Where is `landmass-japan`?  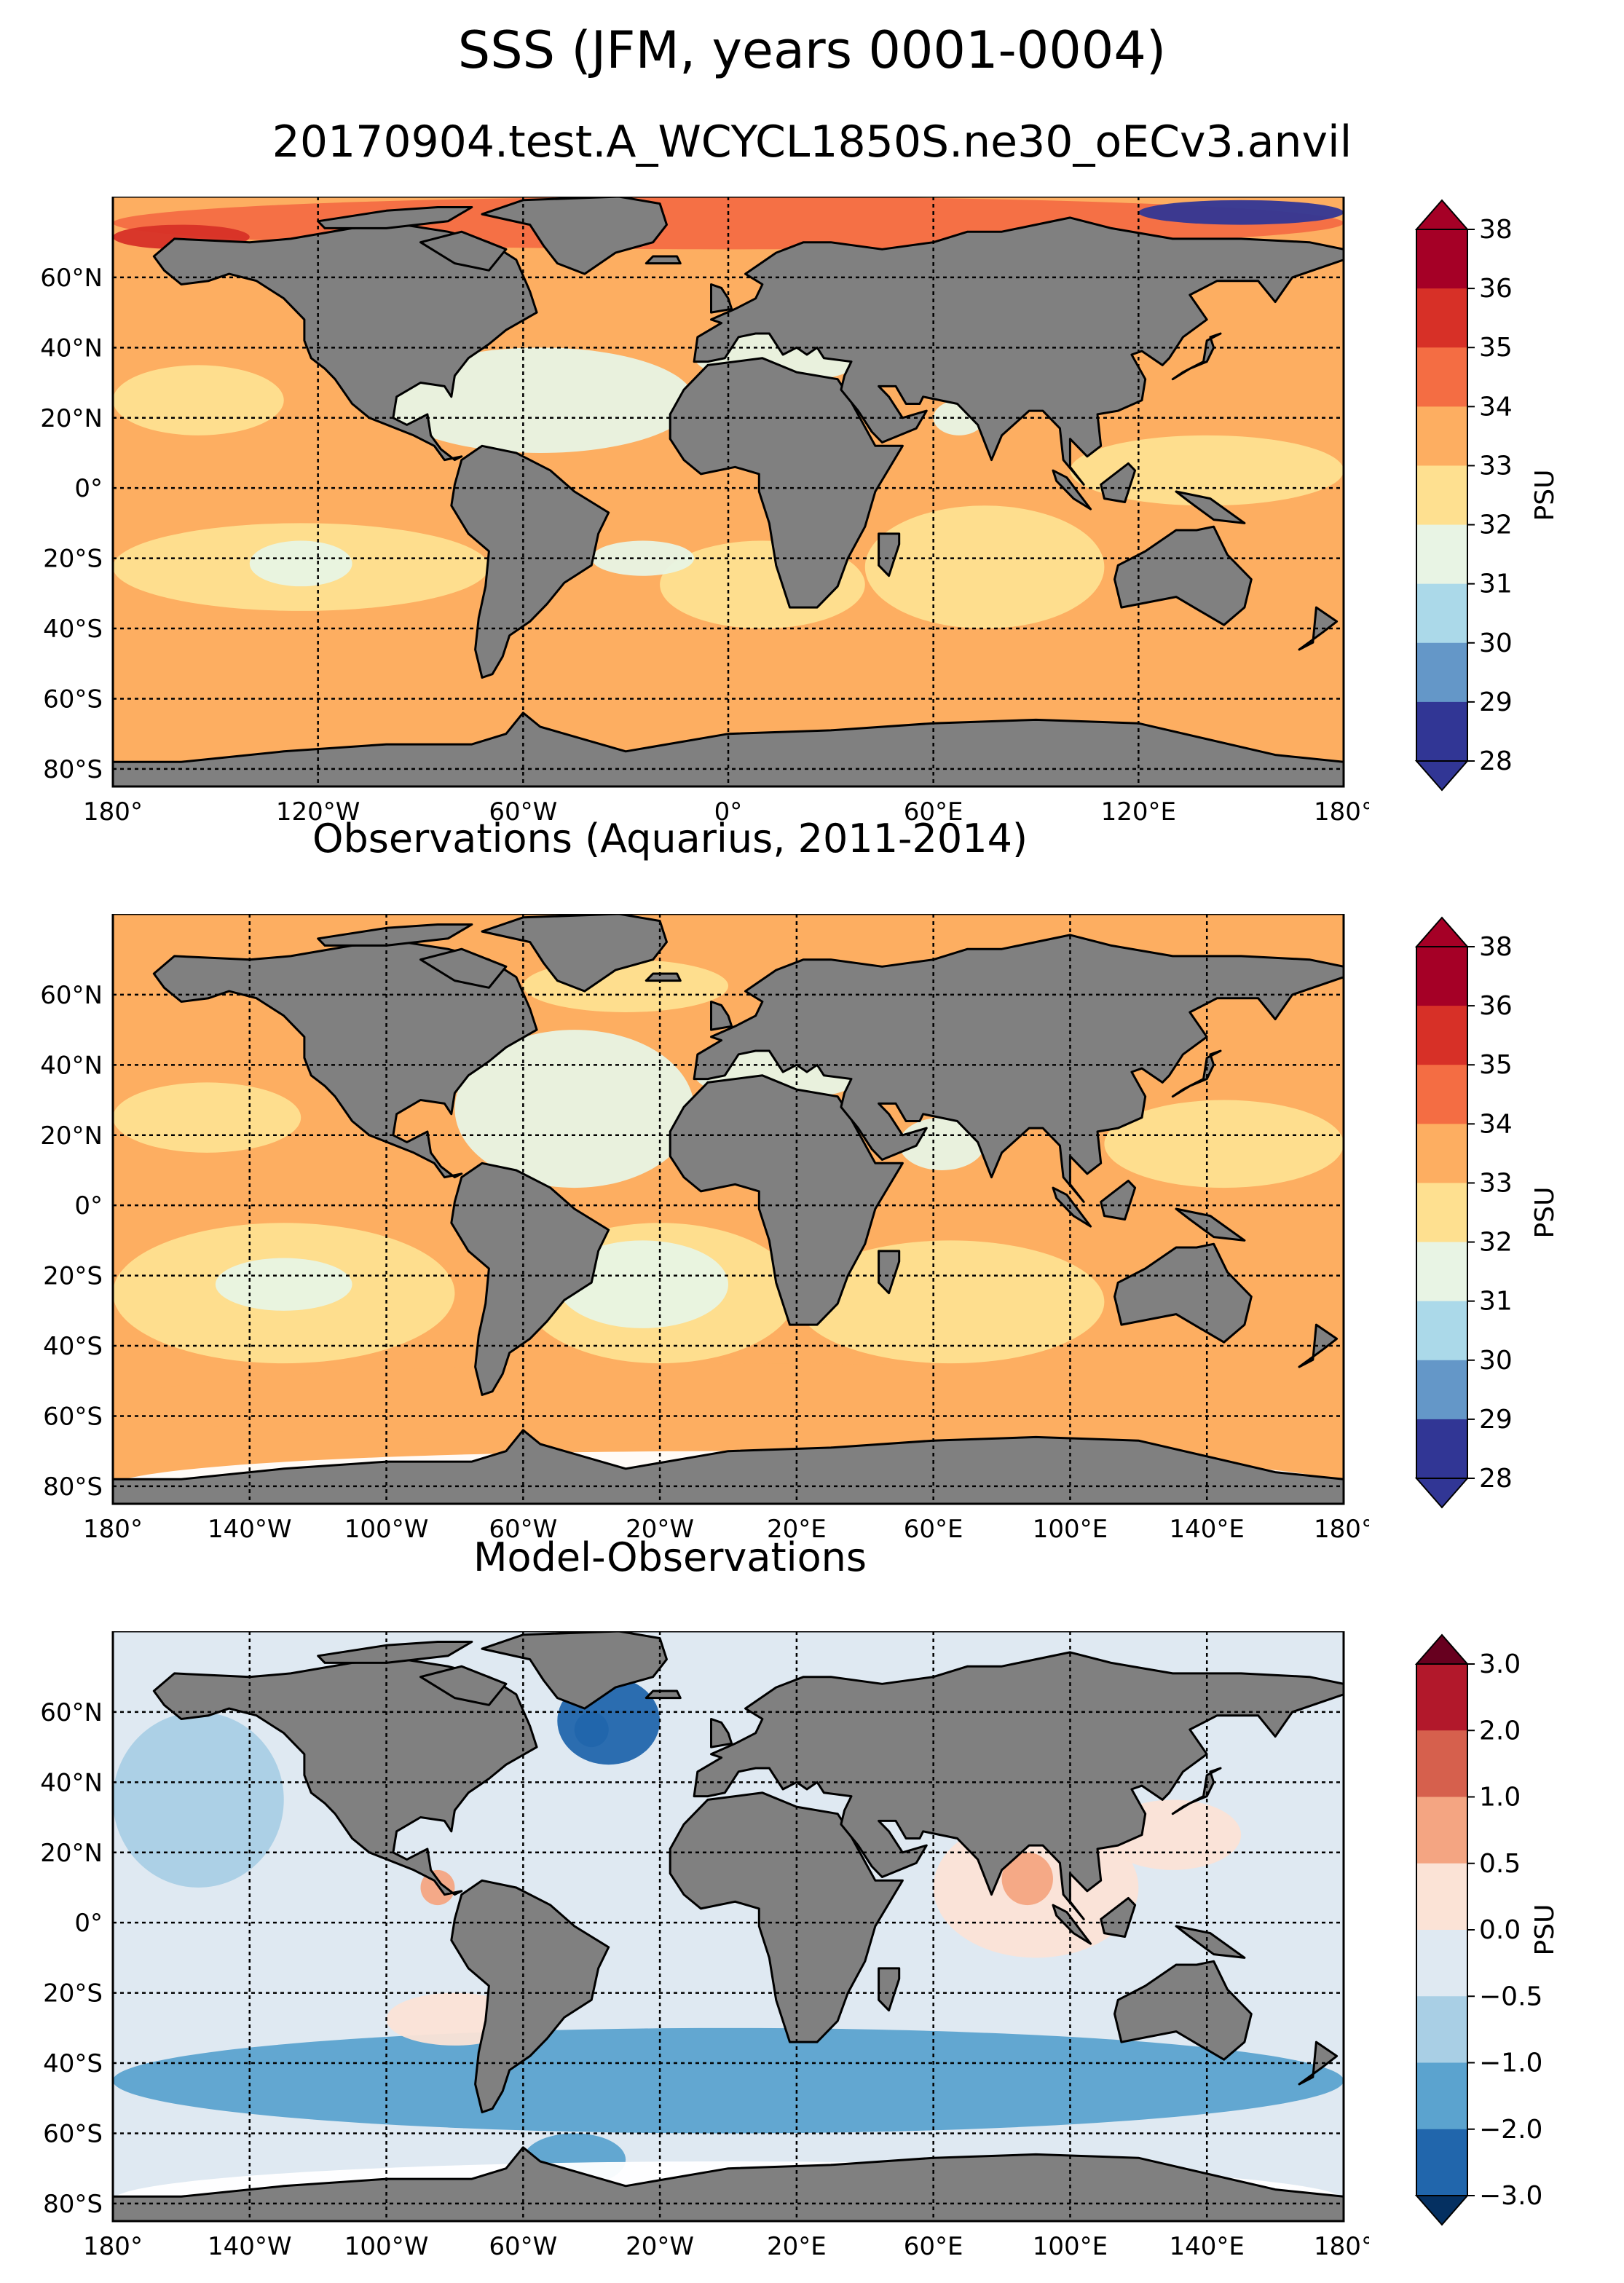
landmass-japan is located at coordinates (1196, 356).